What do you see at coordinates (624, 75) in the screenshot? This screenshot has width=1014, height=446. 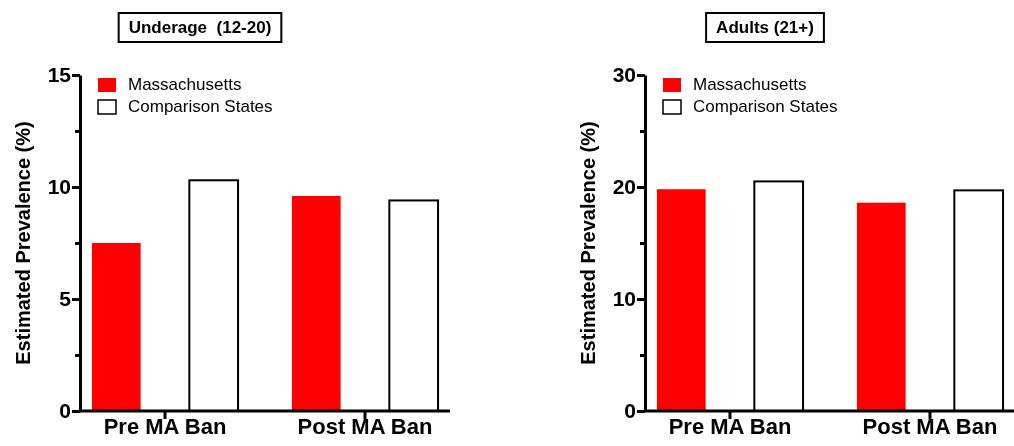 I see `y-tick-label: 30` at bounding box center [624, 75].